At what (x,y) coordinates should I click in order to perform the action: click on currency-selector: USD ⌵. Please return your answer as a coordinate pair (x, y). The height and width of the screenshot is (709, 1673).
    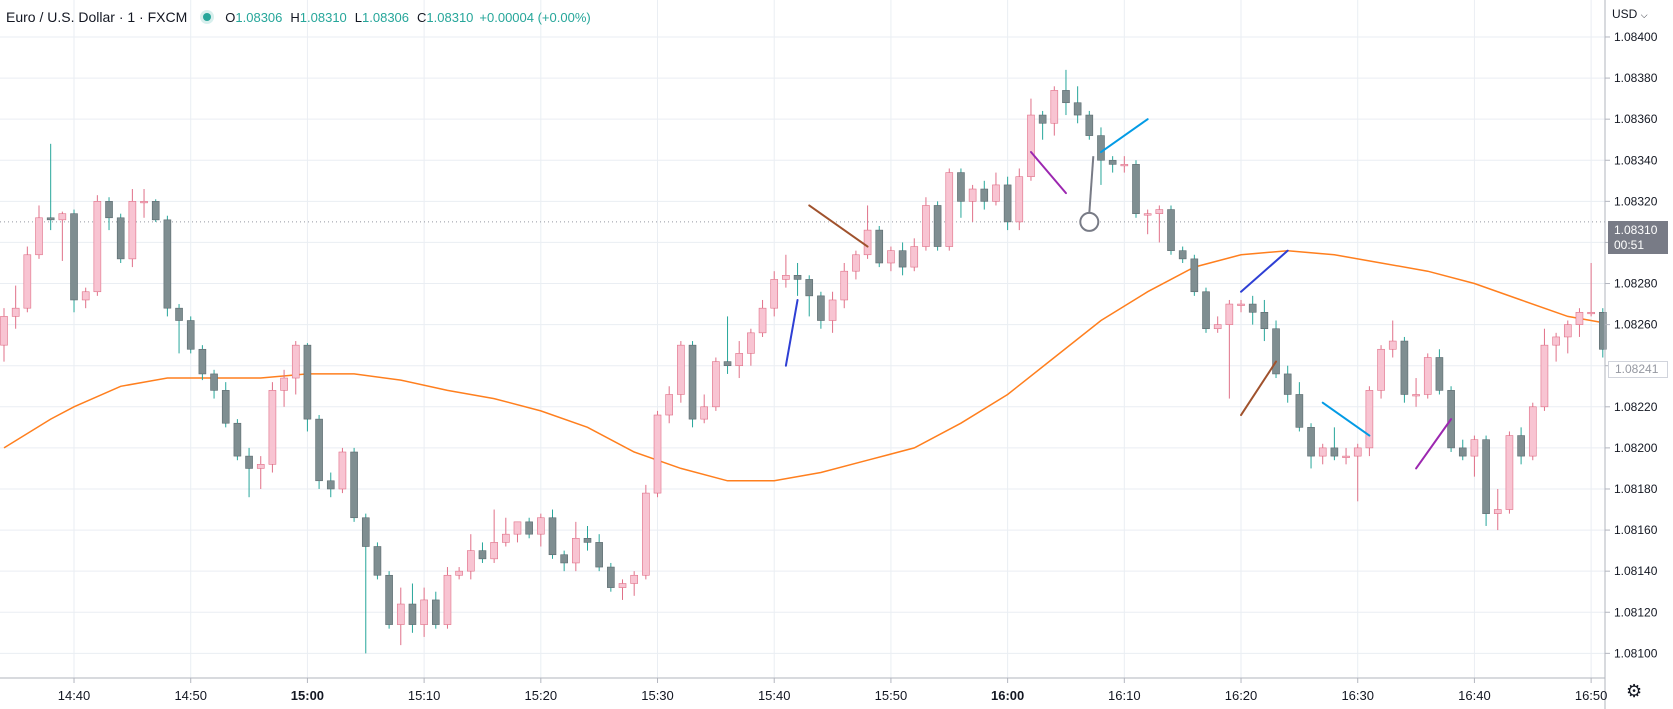
    Looking at the image, I should click on (1630, 14).